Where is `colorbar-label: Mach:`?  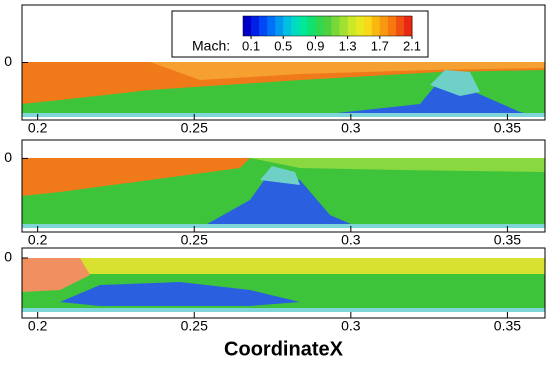 colorbar-label: Mach: is located at coordinates (211, 46).